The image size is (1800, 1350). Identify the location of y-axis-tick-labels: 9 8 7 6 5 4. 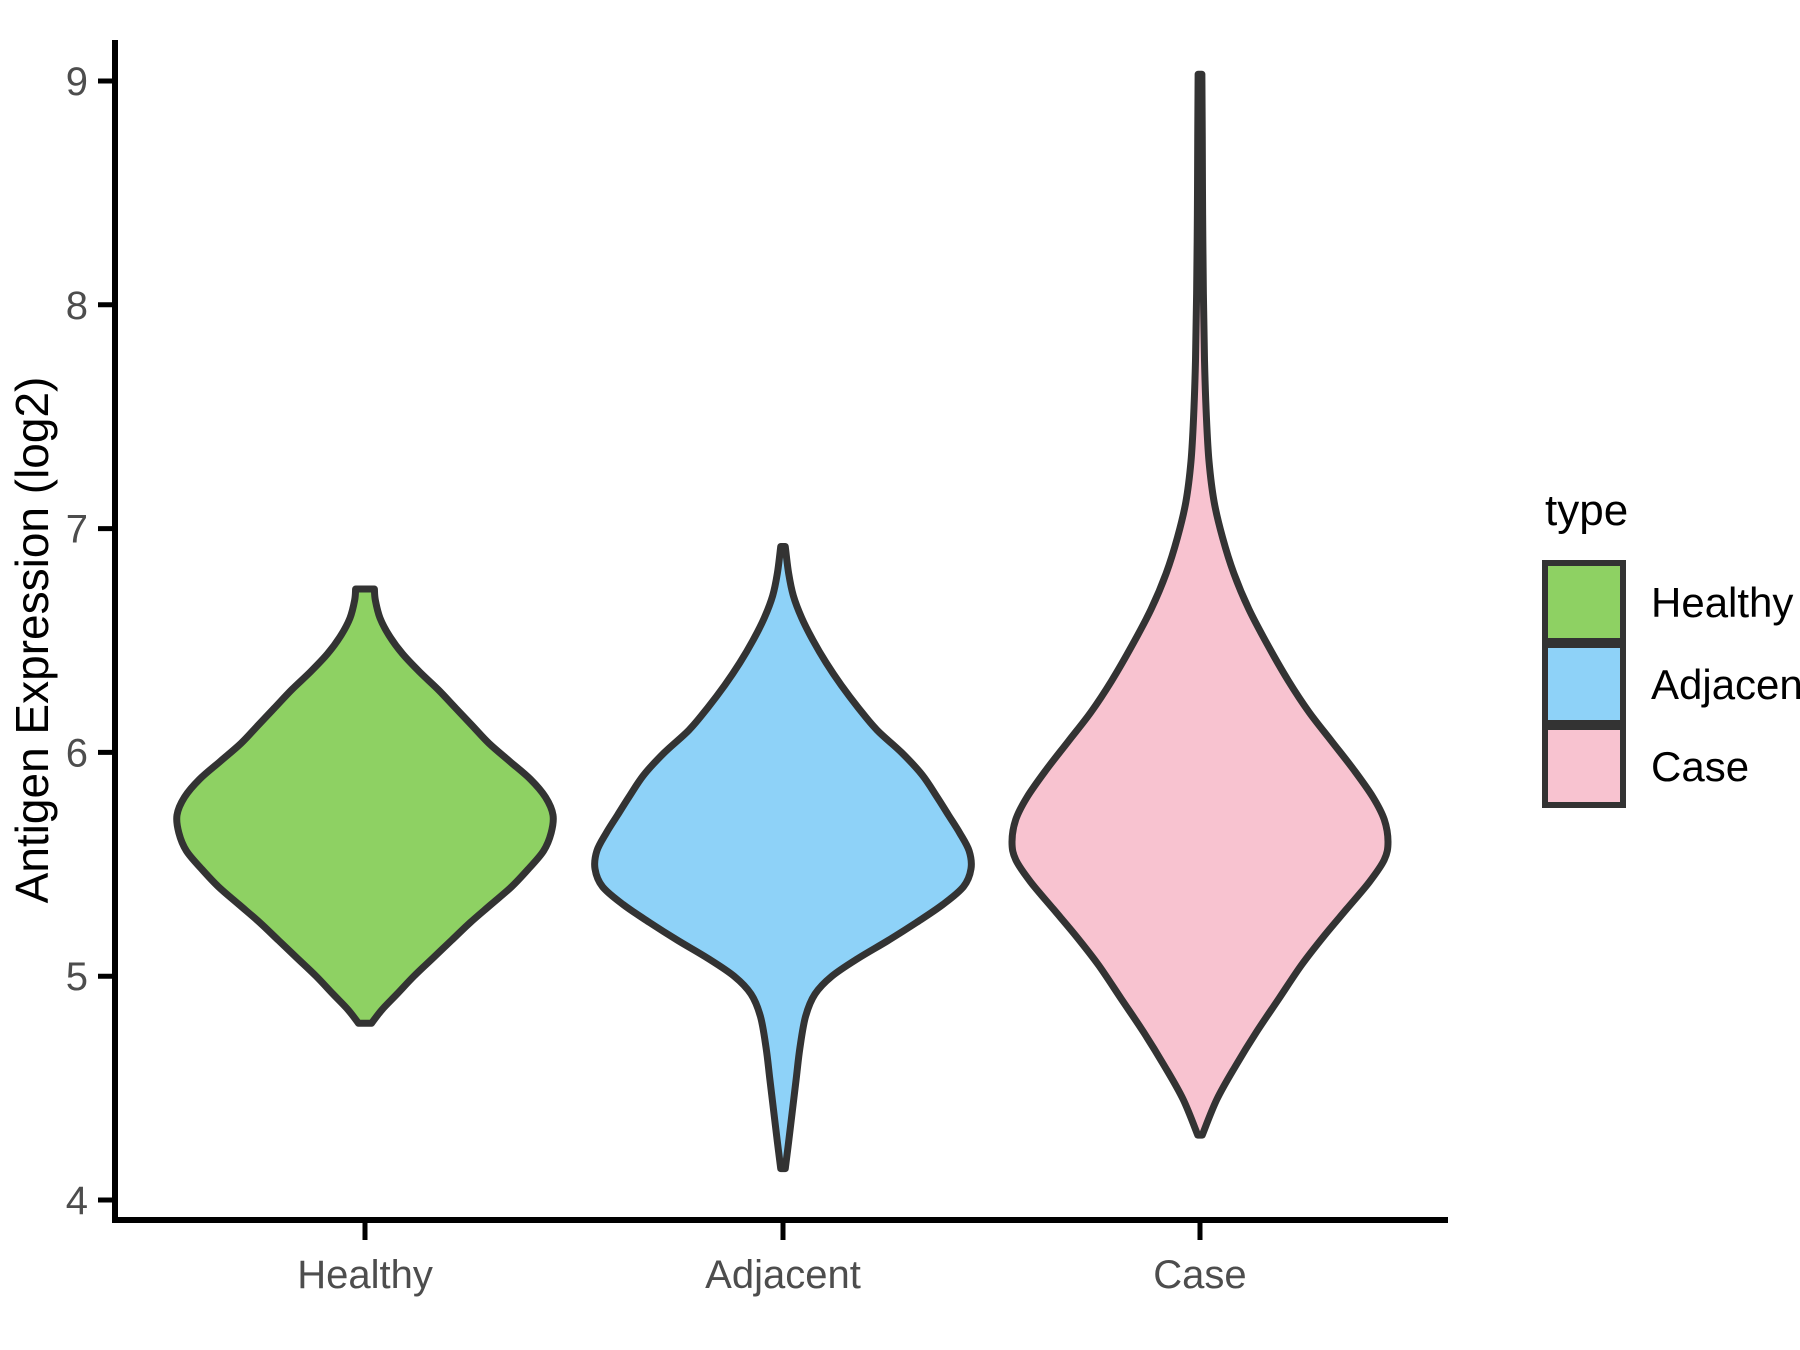
(77, 641).